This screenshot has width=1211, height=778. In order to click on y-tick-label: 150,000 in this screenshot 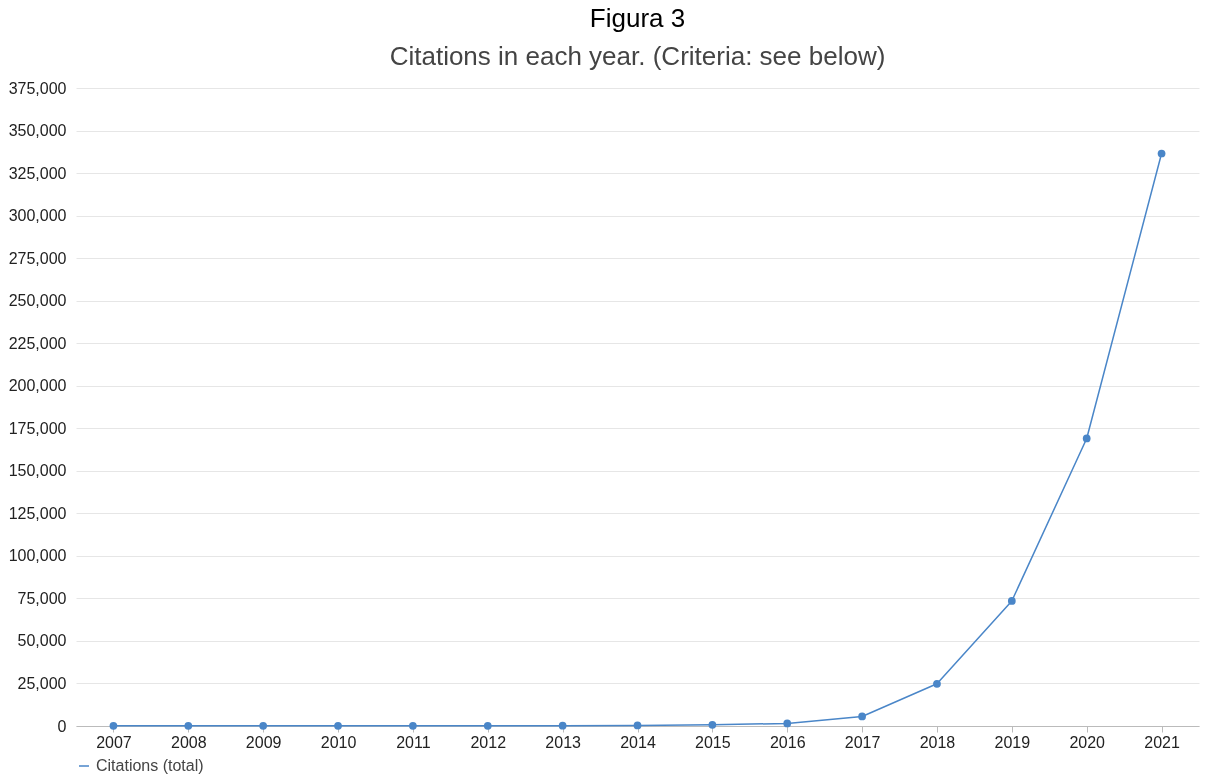, I will do `click(37, 471)`.